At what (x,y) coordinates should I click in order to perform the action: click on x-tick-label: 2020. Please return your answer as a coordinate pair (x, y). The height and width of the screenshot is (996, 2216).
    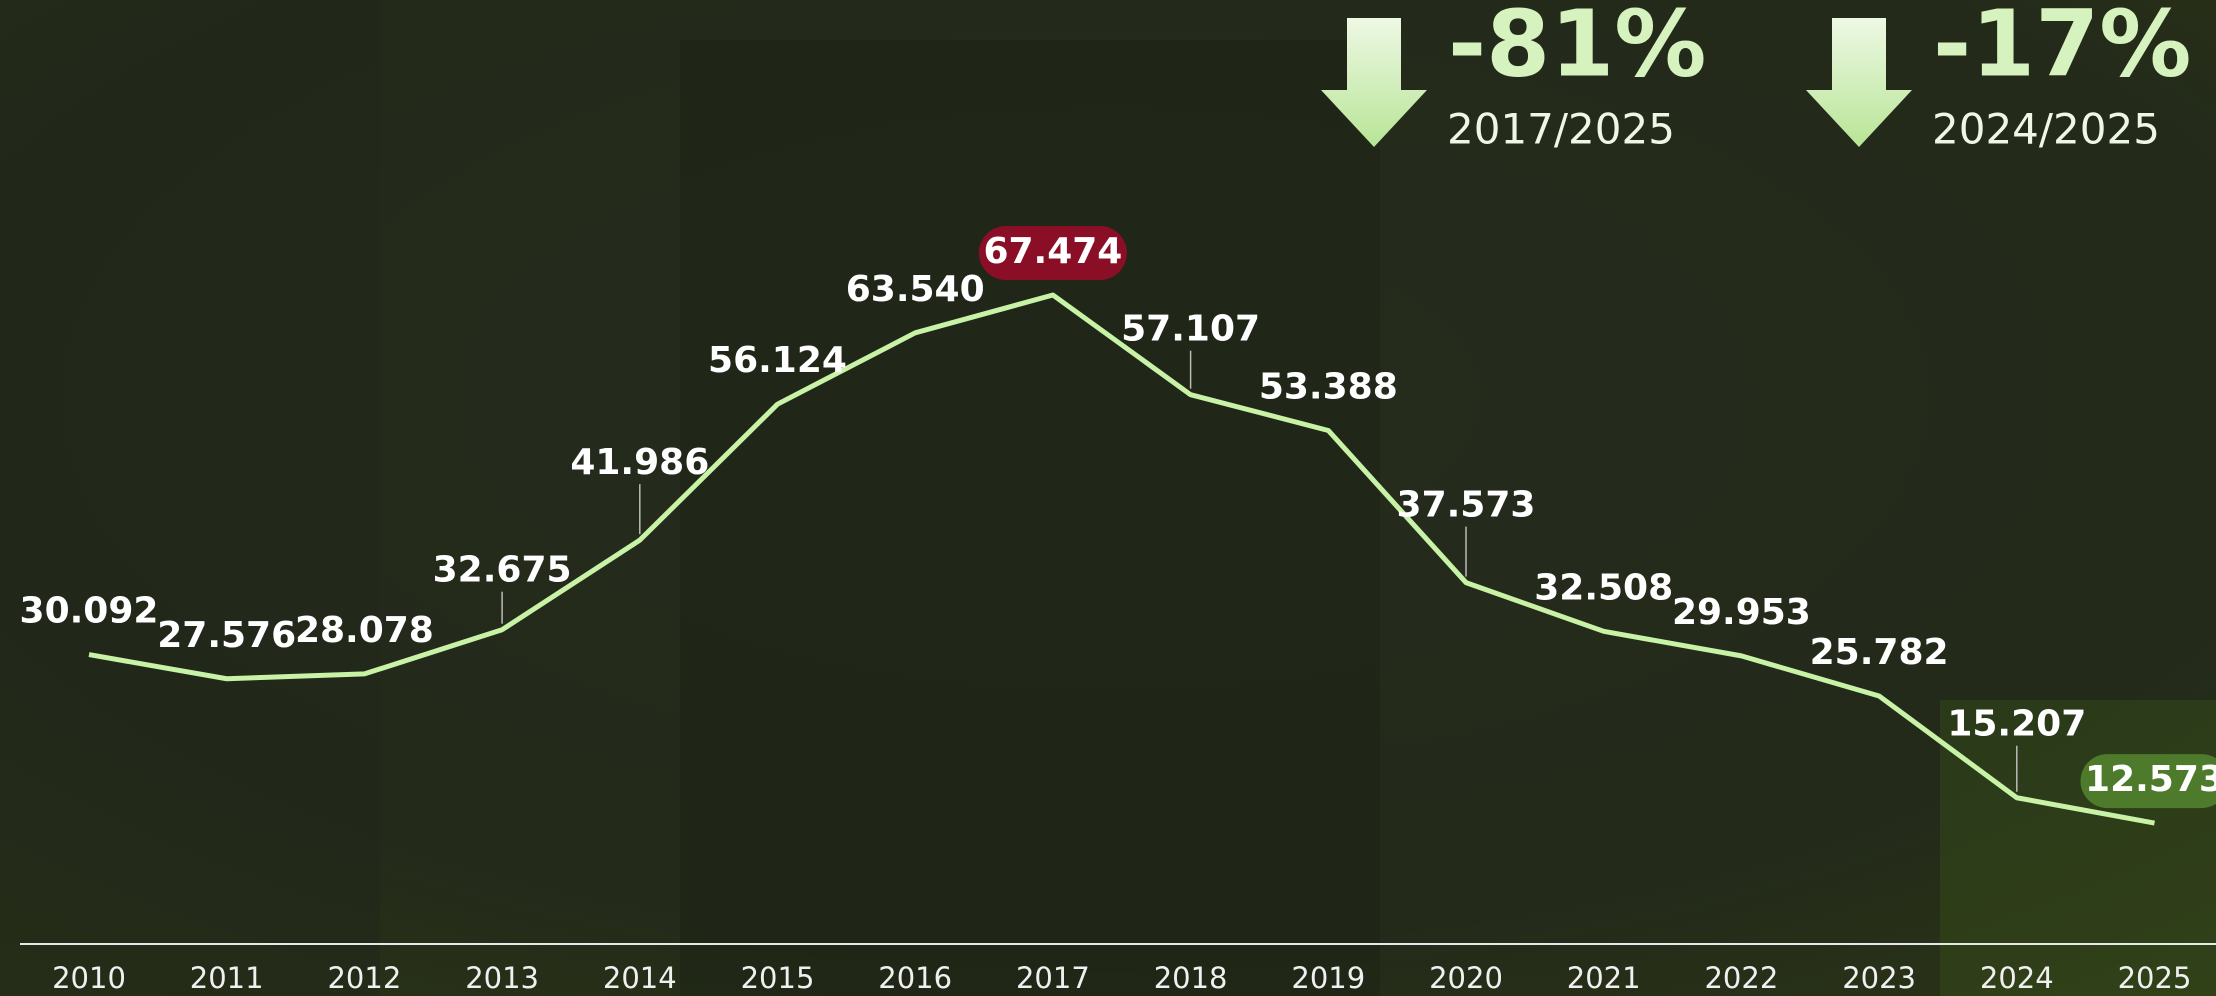
    Looking at the image, I should click on (1466, 978).